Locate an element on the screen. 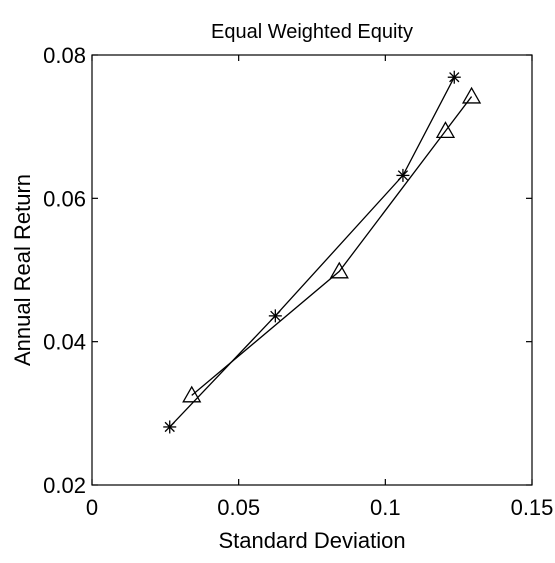 The height and width of the screenshot is (563, 555). y-tick-label: 0.06 is located at coordinates (64, 198).